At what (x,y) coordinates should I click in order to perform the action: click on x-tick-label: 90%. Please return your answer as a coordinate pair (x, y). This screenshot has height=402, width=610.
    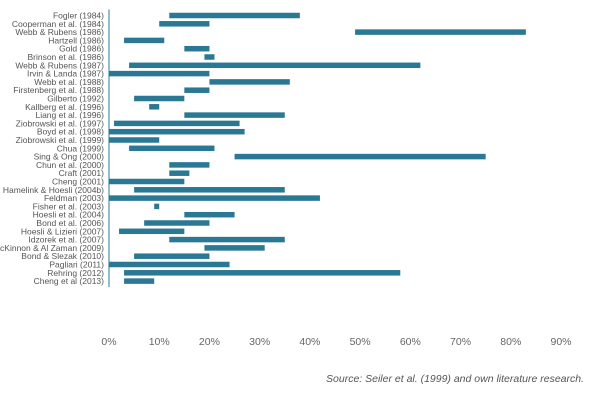
    Looking at the image, I should click on (560, 342).